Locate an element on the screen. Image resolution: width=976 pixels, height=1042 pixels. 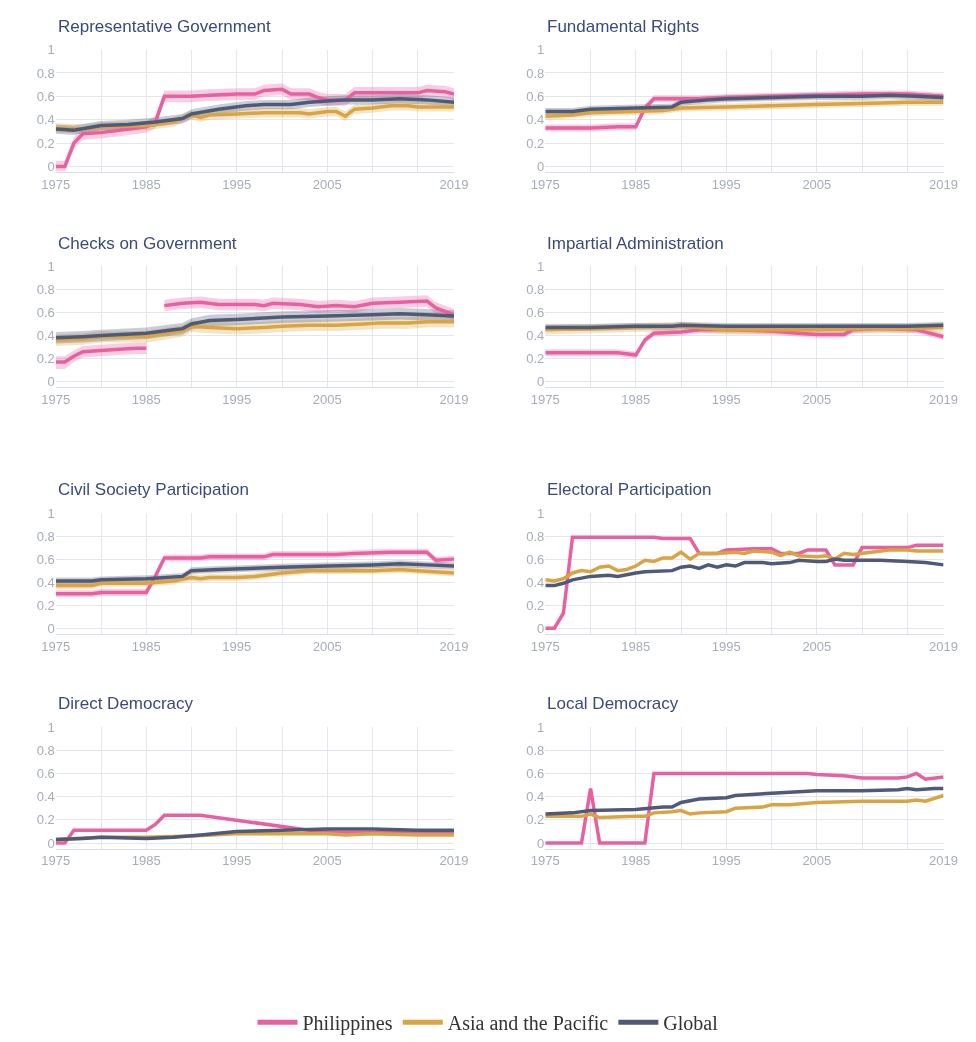
legend-label: Asia and the Pacific is located at coordinates (528, 1022).